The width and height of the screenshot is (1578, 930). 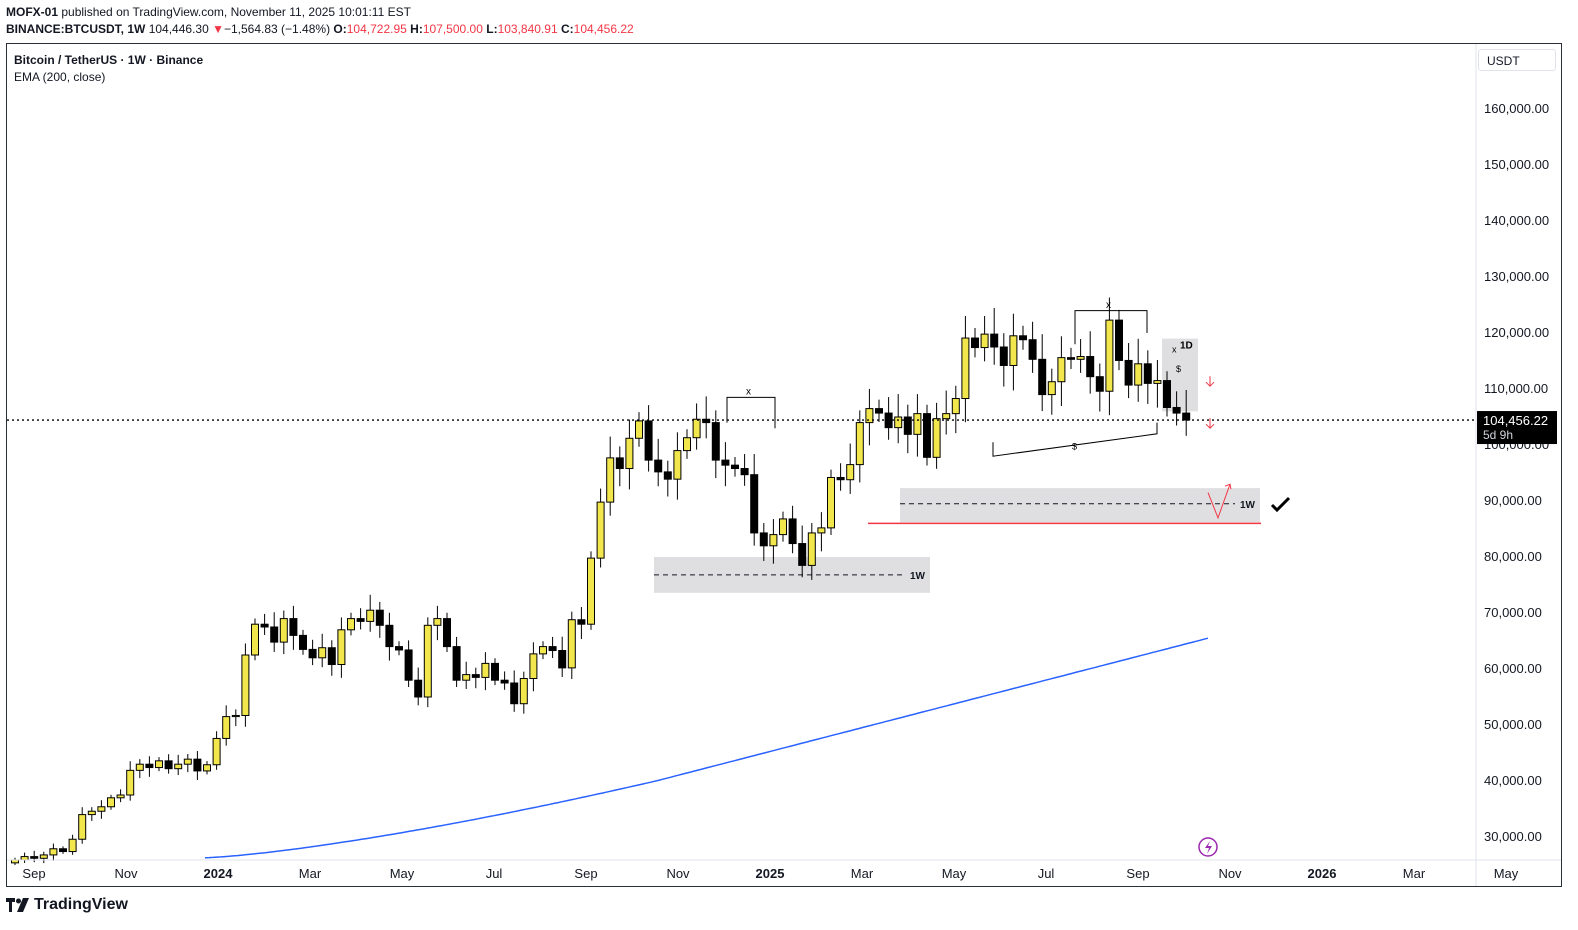 I want to click on y-tick-label: 60,000.00, so click(x=1513, y=668).